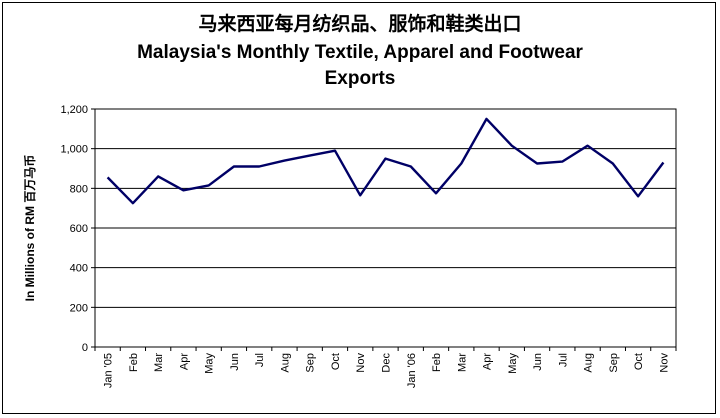 The width and height of the screenshot is (720, 418). I want to click on y-axis-ticks: 0 200 400 600 800 1,000 1,200, so click(77, 229).